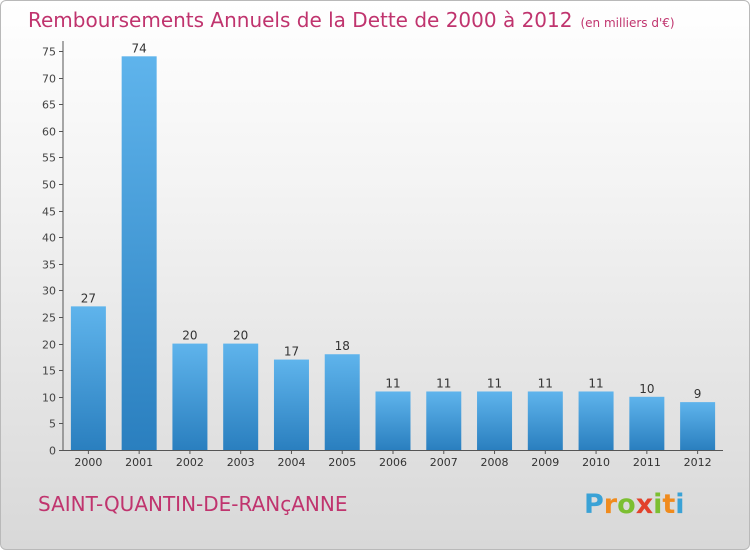 Image resolution: width=750 pixels, height=550 pixels. What do you see at coordinates (139, 48) in the screenshot?
I see `bar-value-label: 74` at bounding box center [139, 48].